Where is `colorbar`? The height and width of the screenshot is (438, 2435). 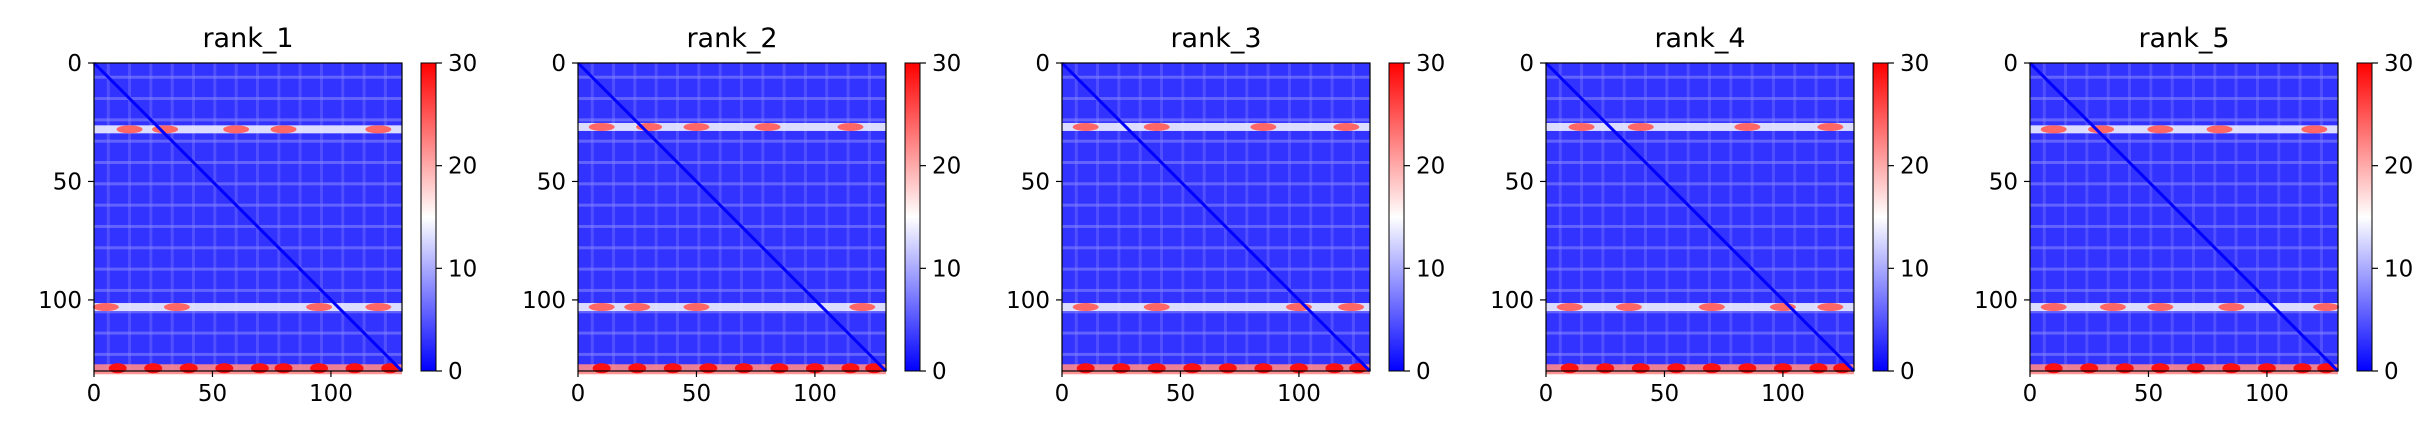 colorbar is located at coordinates (912, 217).